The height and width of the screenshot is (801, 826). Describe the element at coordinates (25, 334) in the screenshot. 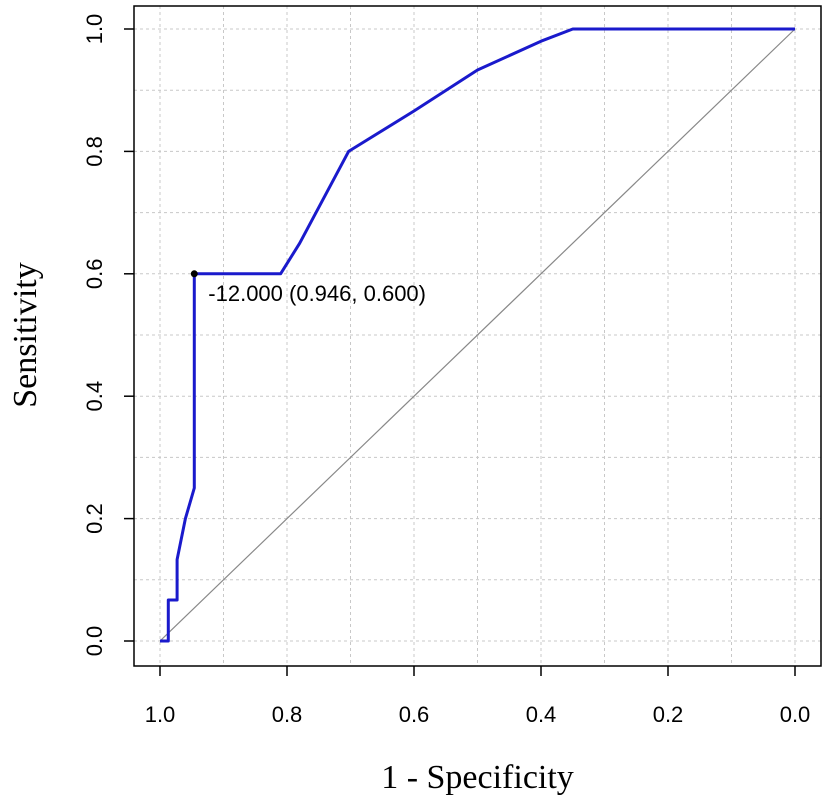

I see `y-axis-title: Sensitivity` at that location.